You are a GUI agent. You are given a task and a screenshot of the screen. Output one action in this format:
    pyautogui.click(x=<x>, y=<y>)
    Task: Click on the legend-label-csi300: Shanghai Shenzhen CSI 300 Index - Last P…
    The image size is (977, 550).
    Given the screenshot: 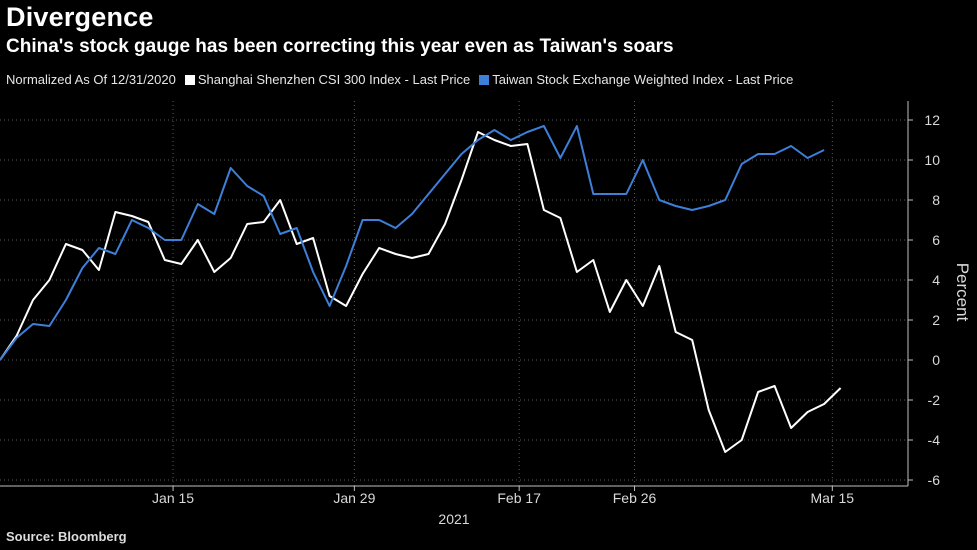 What is the action you would take?
    pyautogui.click(x=334, y=79)
    